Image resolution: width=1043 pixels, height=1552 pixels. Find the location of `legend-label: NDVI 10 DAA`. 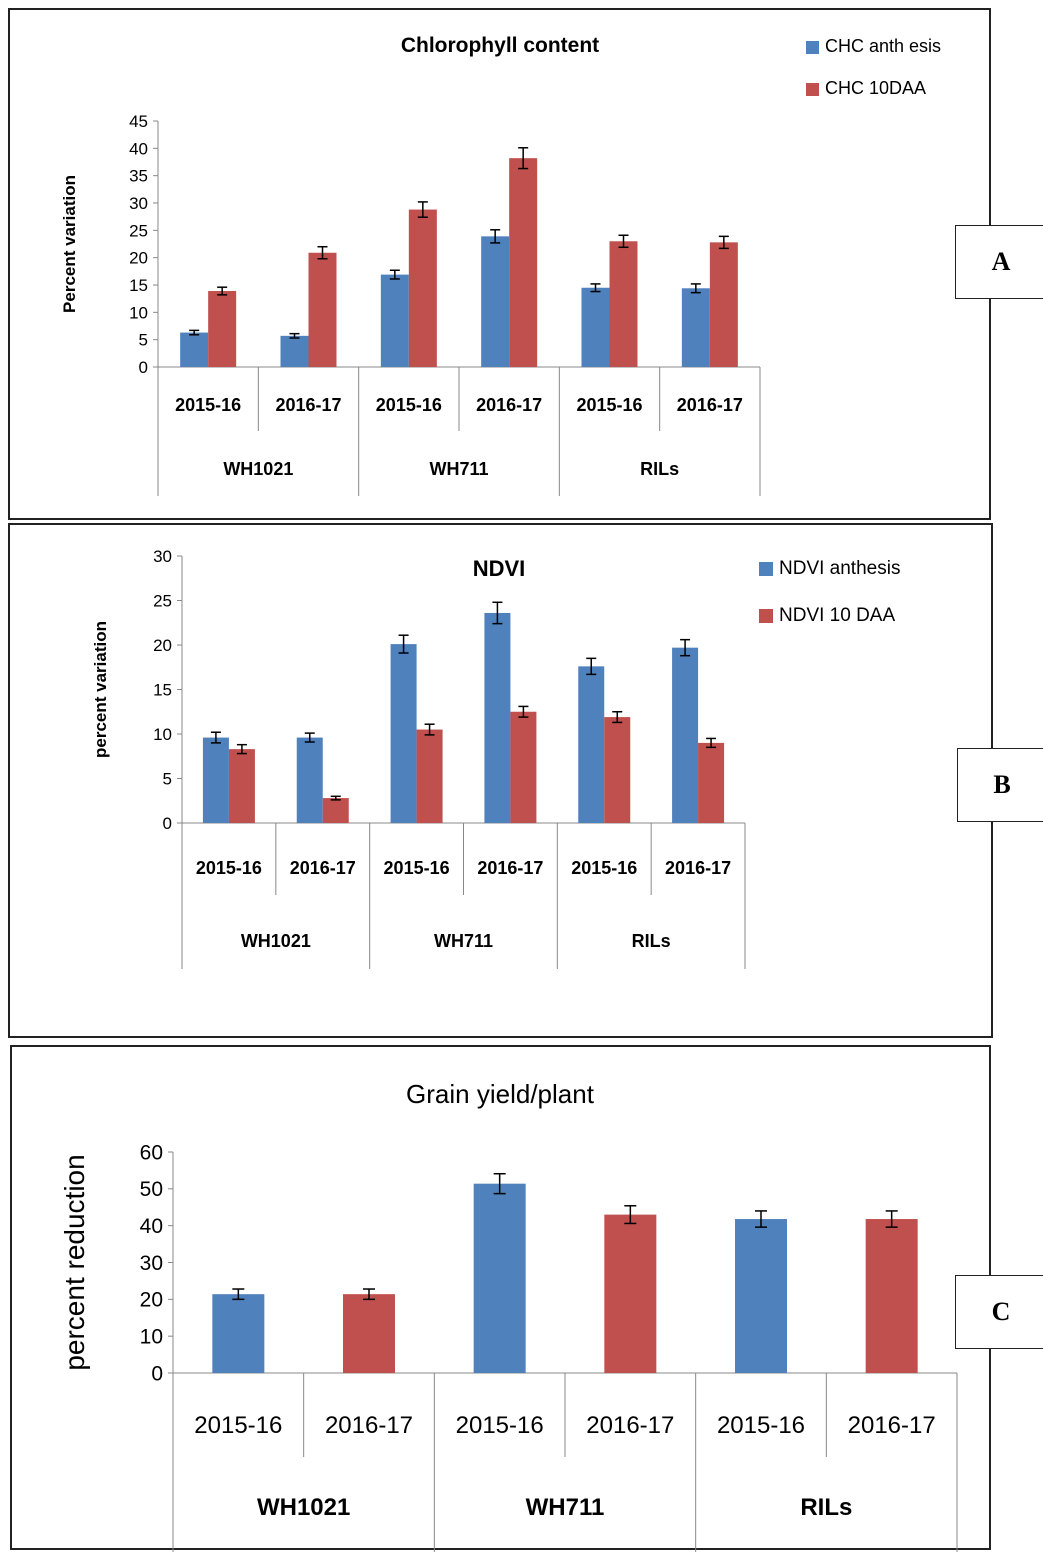

legend-label: NDVI 10 DAA is located at coordinates (837, 615).